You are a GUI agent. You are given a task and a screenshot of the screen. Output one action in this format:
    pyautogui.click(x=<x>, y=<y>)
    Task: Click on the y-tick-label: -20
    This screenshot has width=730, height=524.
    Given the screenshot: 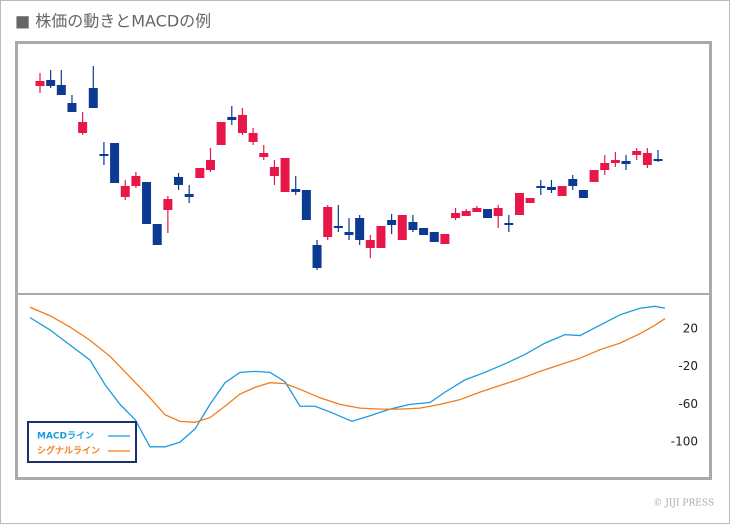 What is the action you would take?
    pyautogui.click(x=688, y=366)
    